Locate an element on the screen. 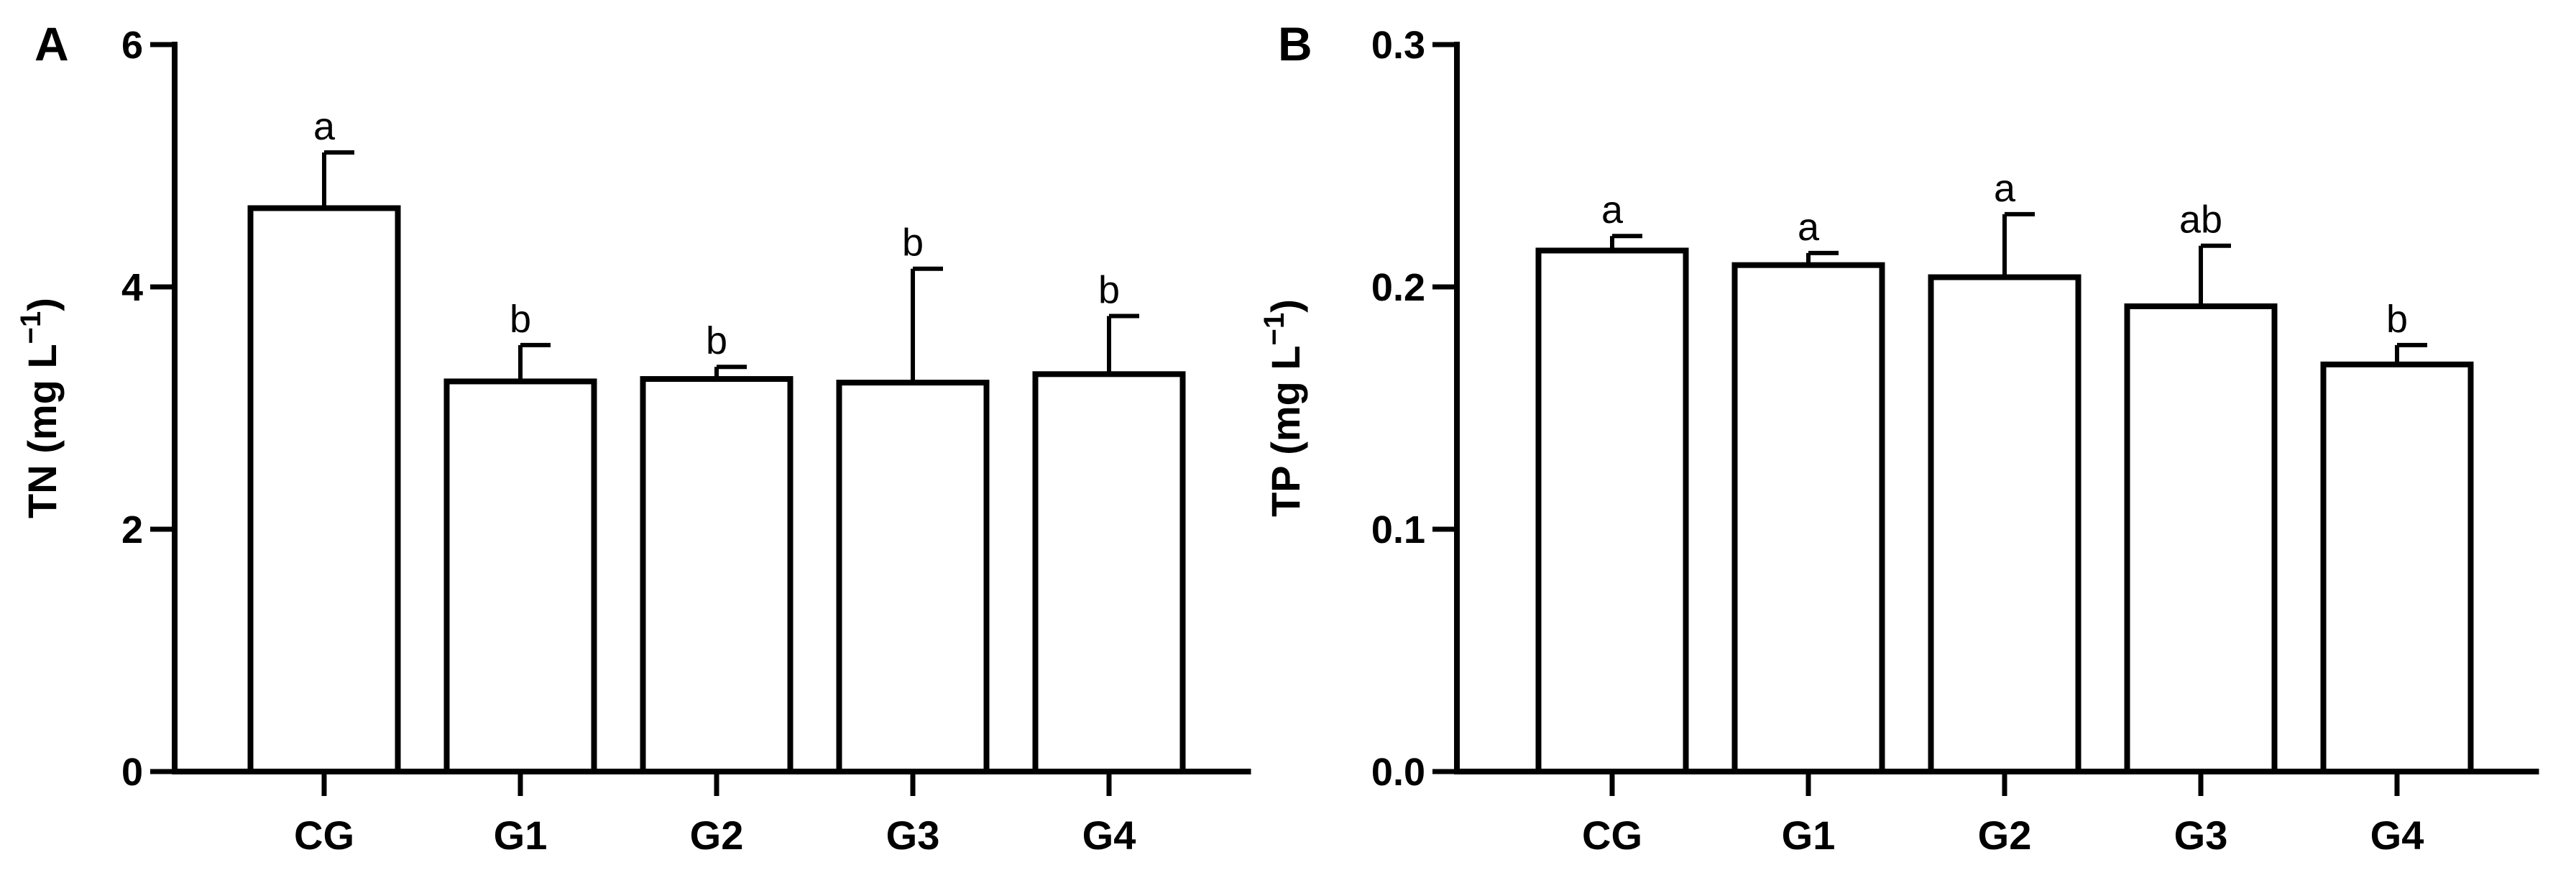  y-axis-title: TN (mg L−1) is located at coordinates (40, 408).